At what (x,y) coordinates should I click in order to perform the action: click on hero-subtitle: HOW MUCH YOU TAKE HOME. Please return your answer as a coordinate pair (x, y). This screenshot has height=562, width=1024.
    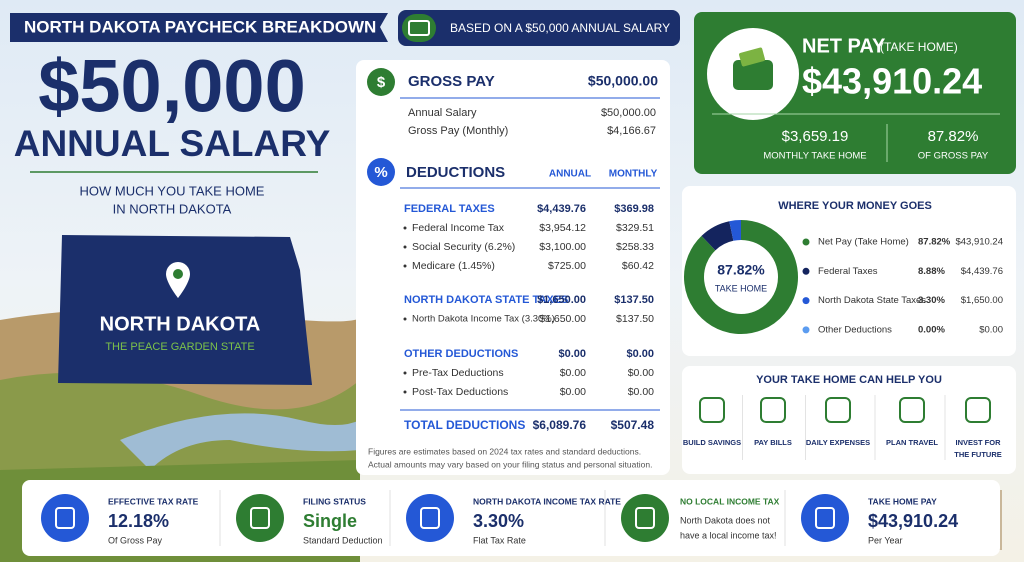
    Looking at the image, I should click on (172, 190).